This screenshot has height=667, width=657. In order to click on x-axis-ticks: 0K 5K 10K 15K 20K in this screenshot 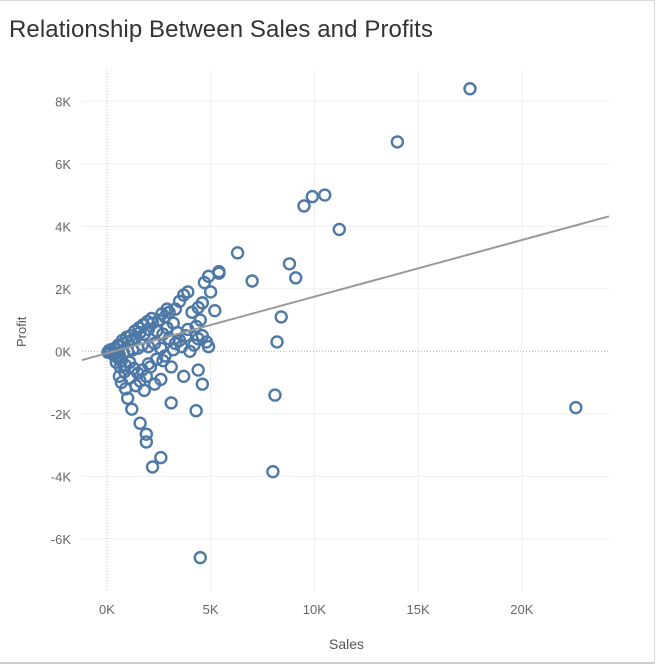, I will do `click(316, 609)`.